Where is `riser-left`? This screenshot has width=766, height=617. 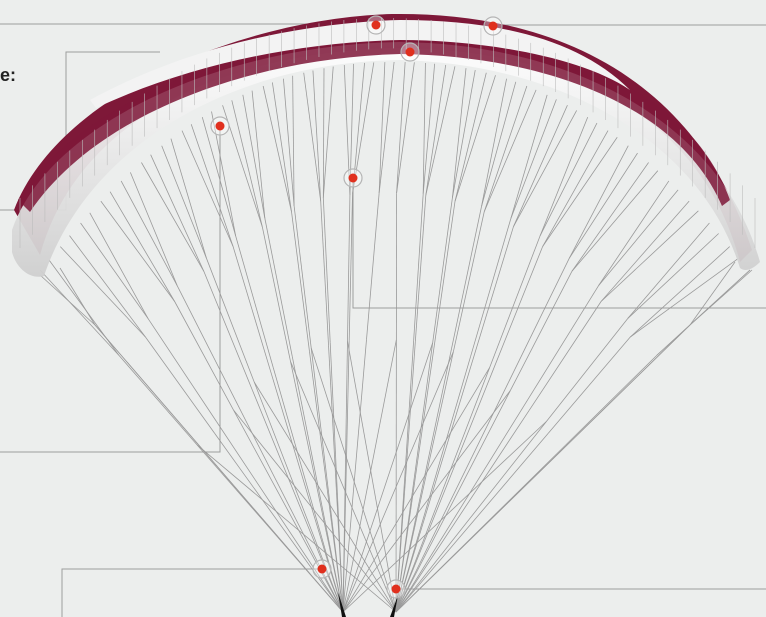
riser-left is located at coordinates (342, 604).